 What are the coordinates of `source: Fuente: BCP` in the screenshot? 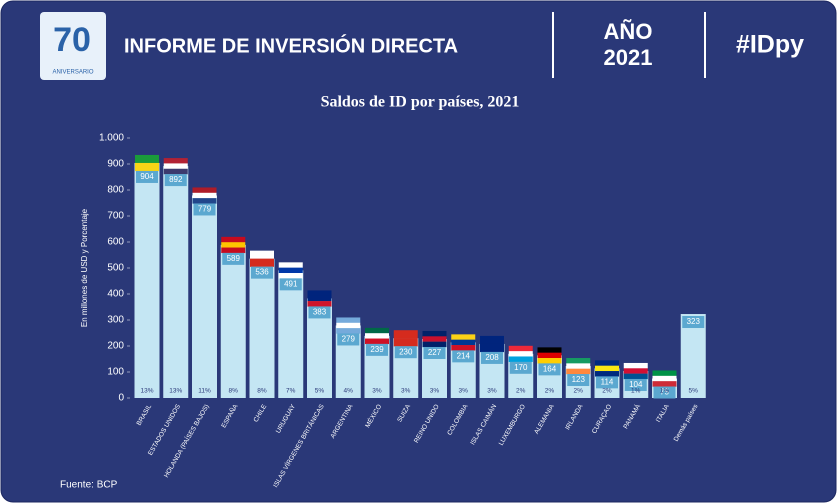 It's located at (89, 485).